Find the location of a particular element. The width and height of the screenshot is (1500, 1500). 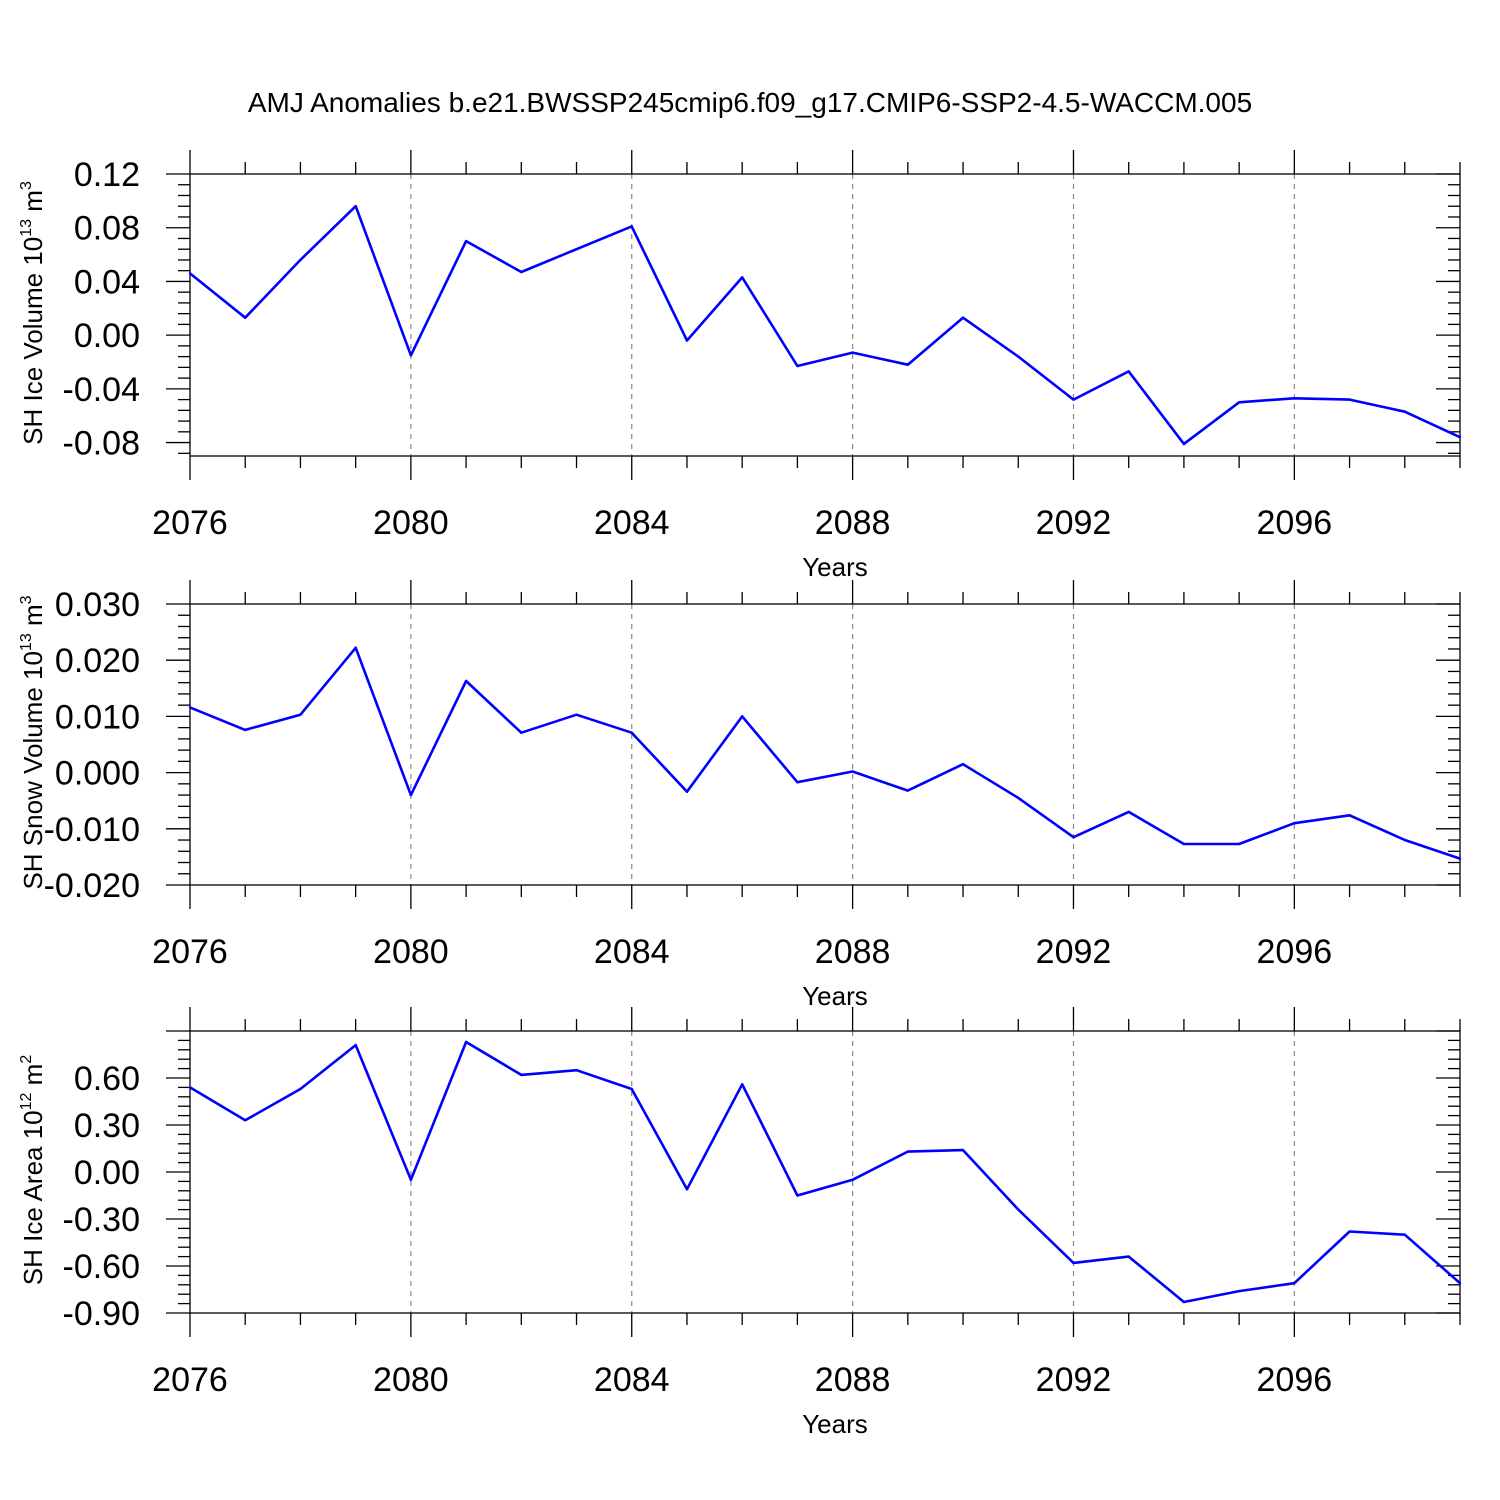

y-tick-label: -0.08 is located at coordinates (102, 444).